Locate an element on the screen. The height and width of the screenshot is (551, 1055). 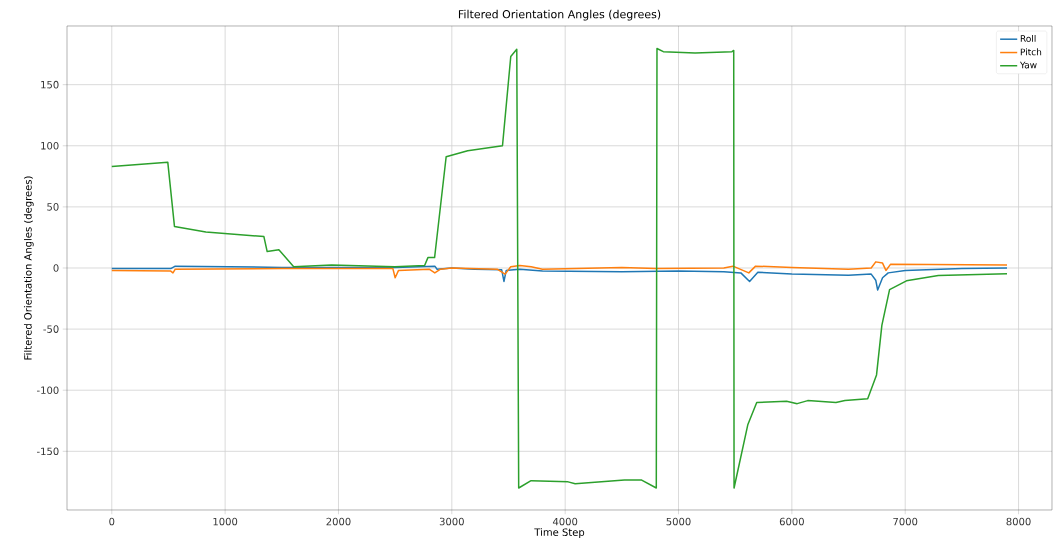
chart-title: Filtered Orientation Angles (degrees) is located at coordinates (559, 15).